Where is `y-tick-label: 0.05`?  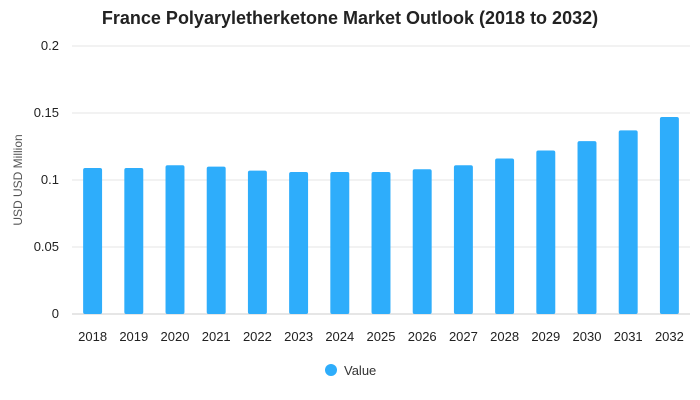 y-tick-label: 0.05 is located at coordinates (46, 246).